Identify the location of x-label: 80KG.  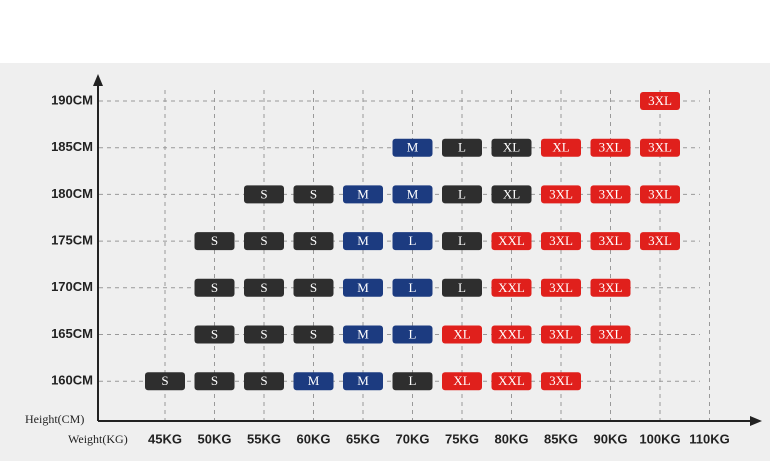
(512, 438).